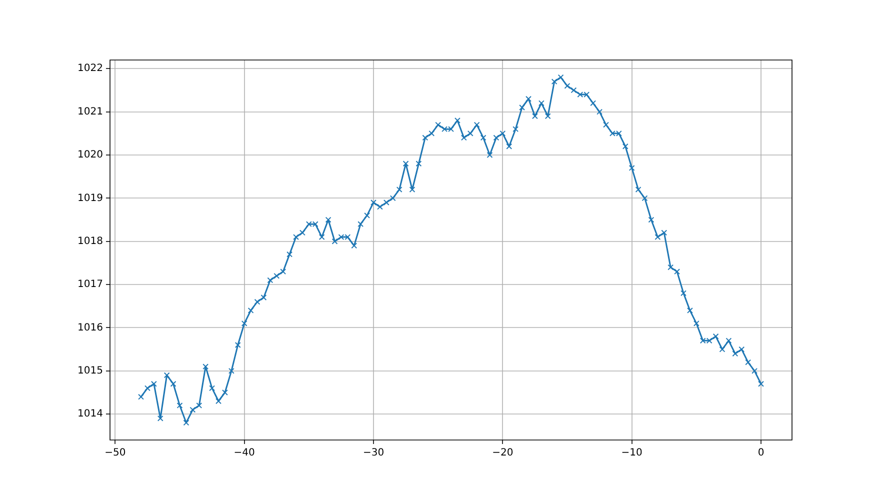  What do you see at coordinates (90, 371) in the screenshot?
I see `y-tick-label: 1015` at bounding box center [90, 371].